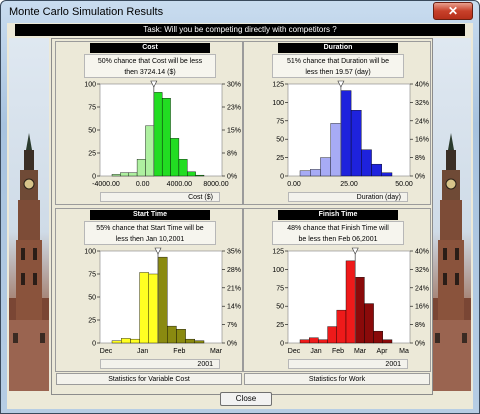  Describe the element at coordinates (106, 351) in the screenshot. I see `x-tick-label: Dec` at that location.